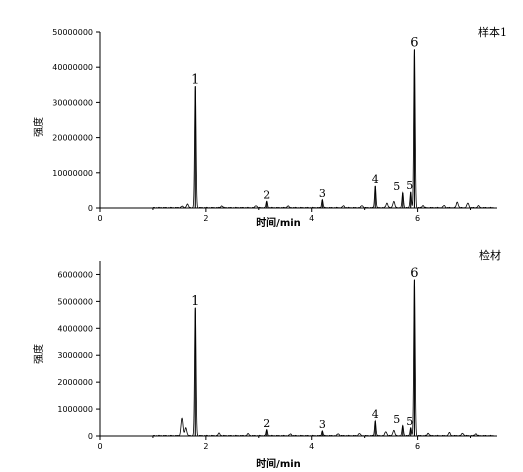 The height and width of the screenshot is (472, 523). I want to click on y-tick-label: 20000000, so click(72, 138).